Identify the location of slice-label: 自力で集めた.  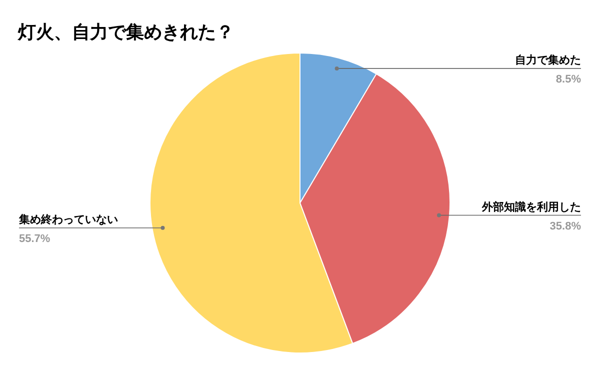
(548, 59).